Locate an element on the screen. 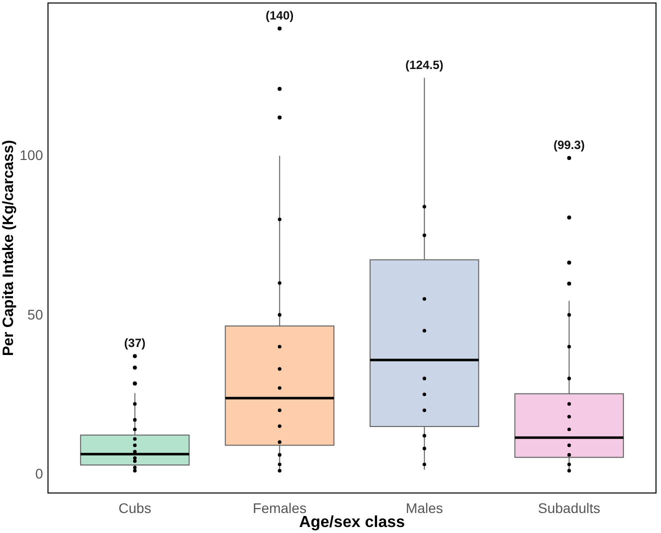  x-tick-label: Males is located at coordinates (425, 508).